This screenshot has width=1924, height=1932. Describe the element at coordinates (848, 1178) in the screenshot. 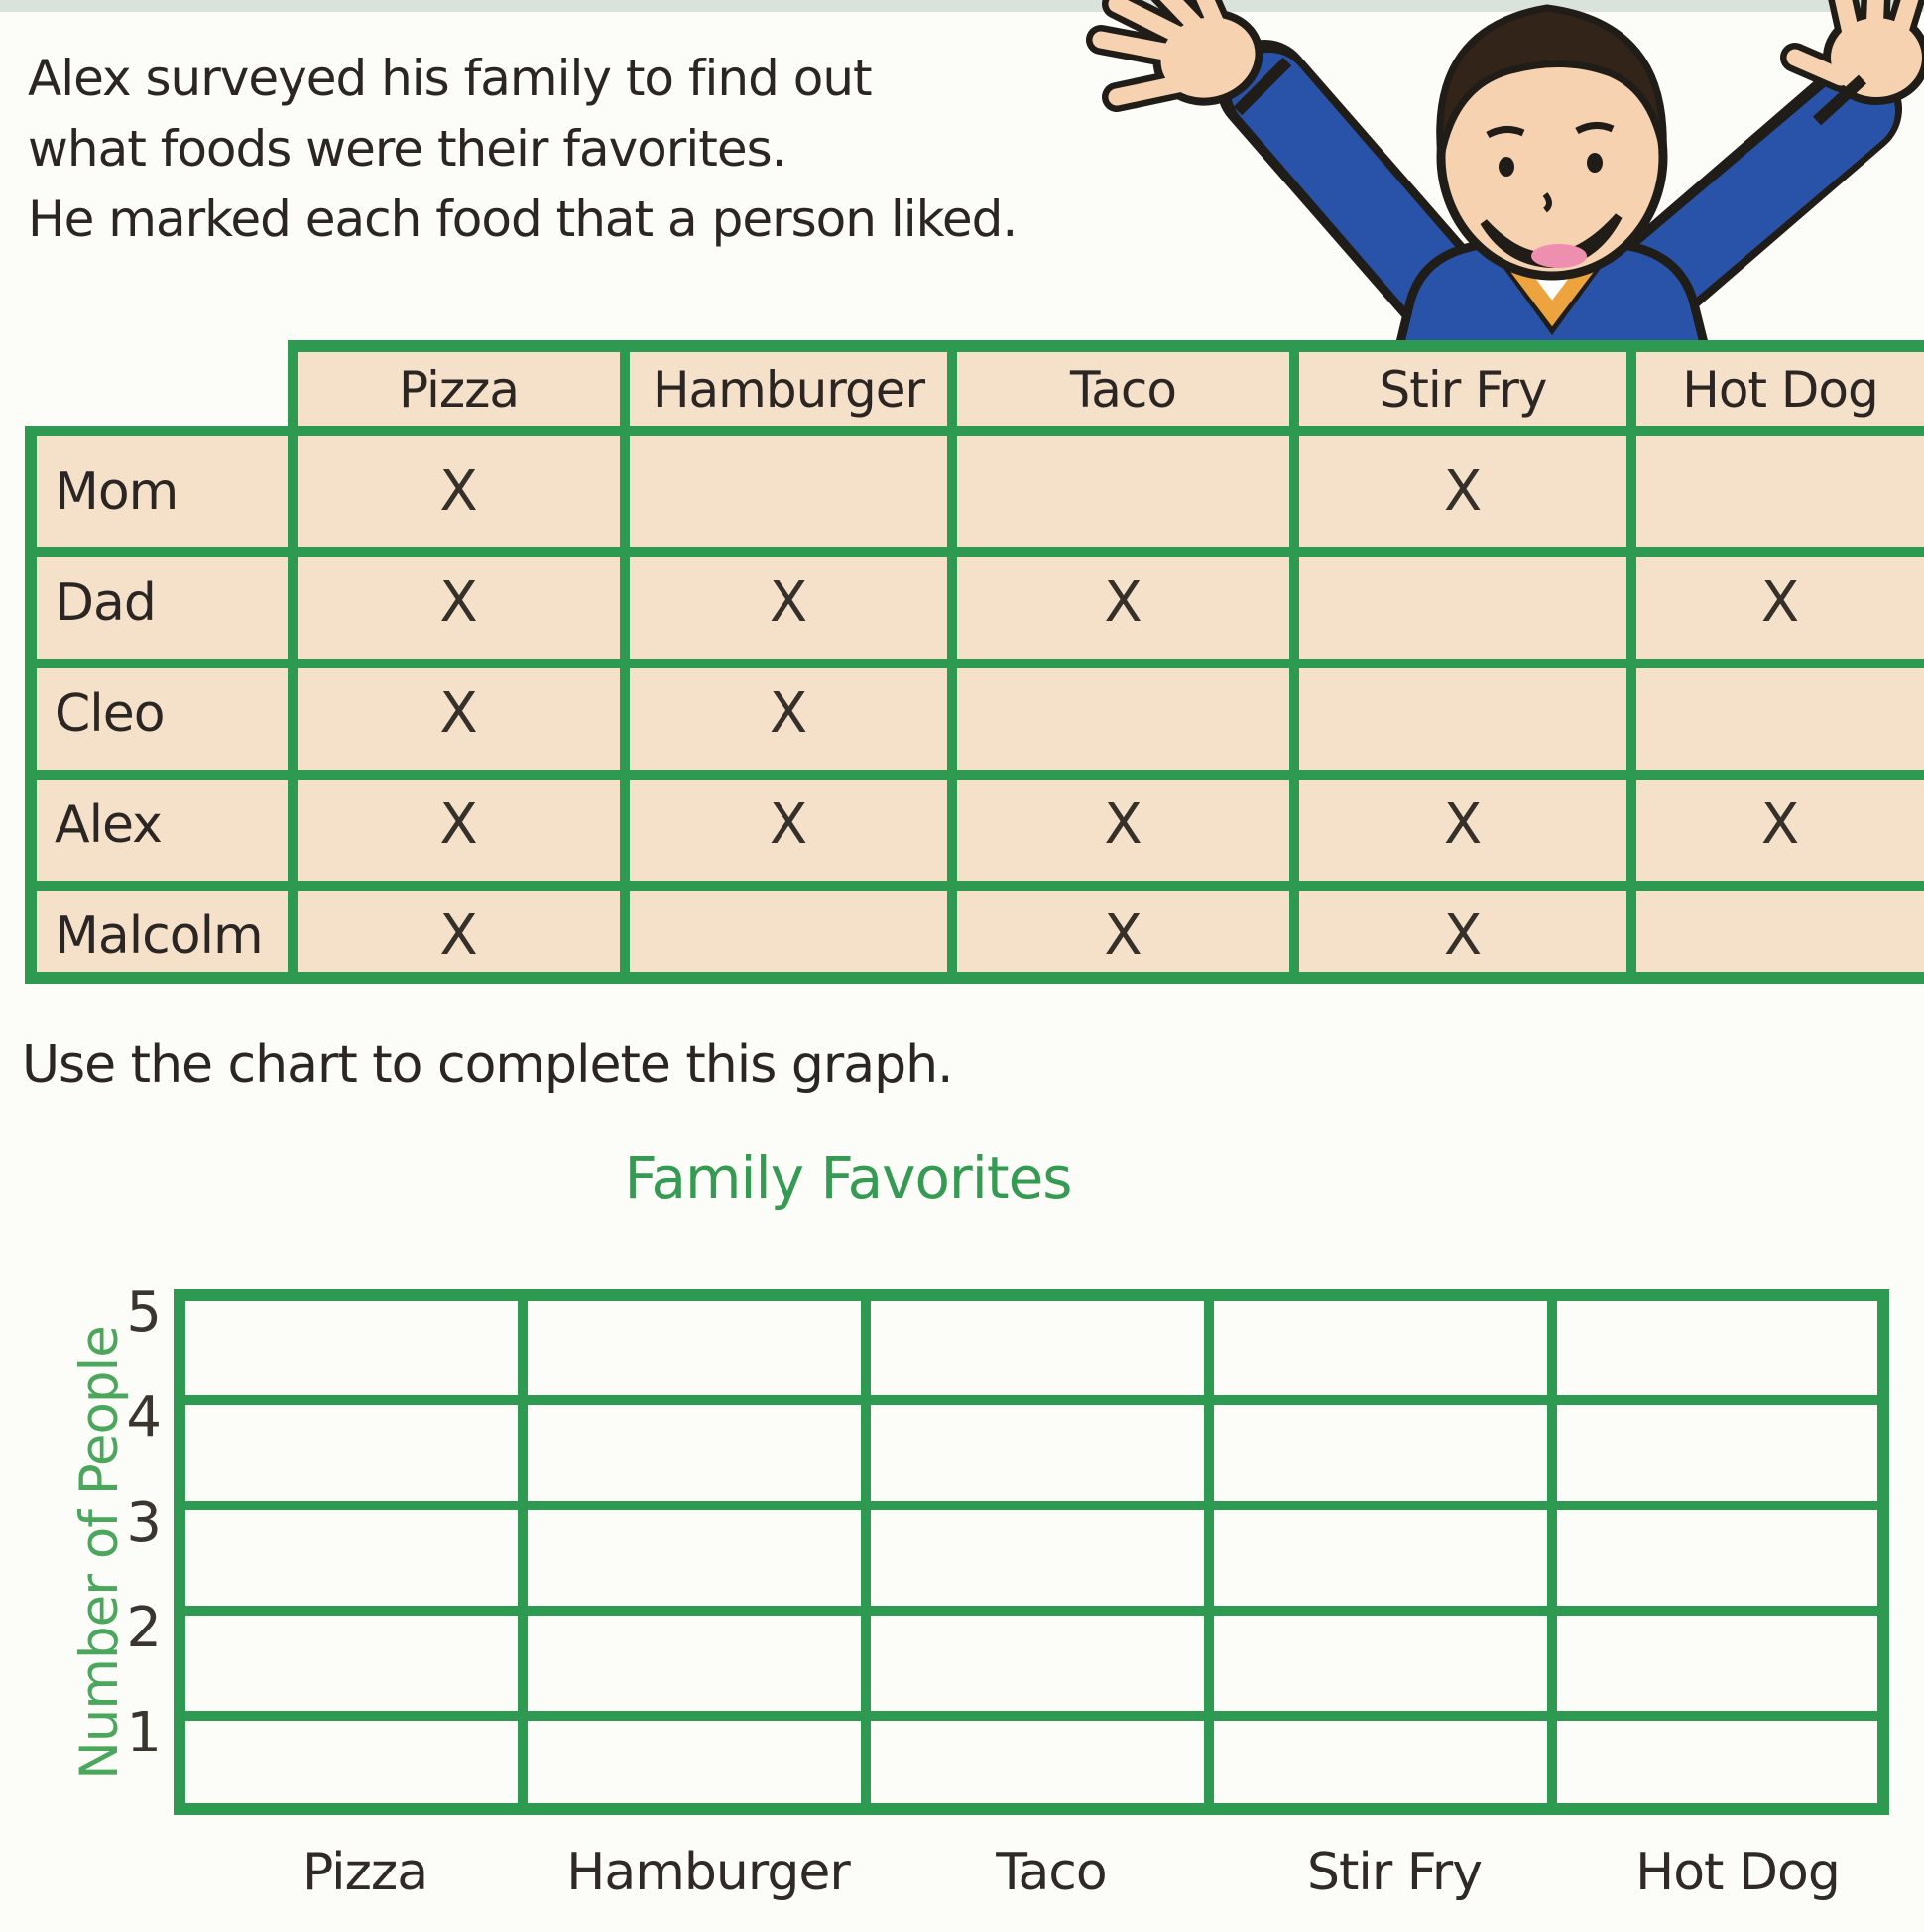

I see `graph-title: Family Favorites` at that location.